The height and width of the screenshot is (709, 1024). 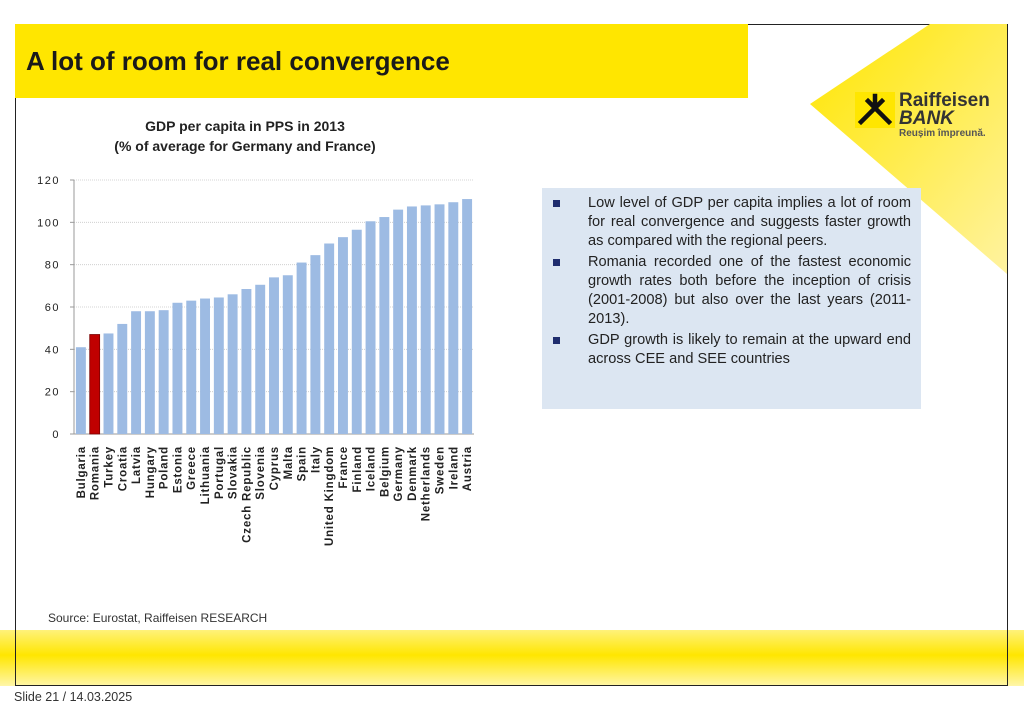 What do you see at coordinates (56, 435) in the screenshot?
I see `y-tick-label: 0` at bounding box center [56, 435].